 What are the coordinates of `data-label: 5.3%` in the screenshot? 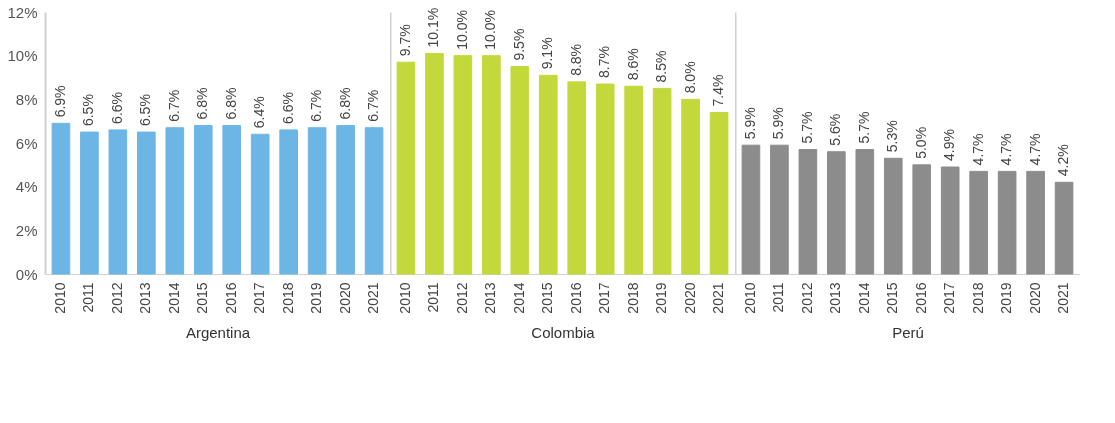 It's located at (892, 136).